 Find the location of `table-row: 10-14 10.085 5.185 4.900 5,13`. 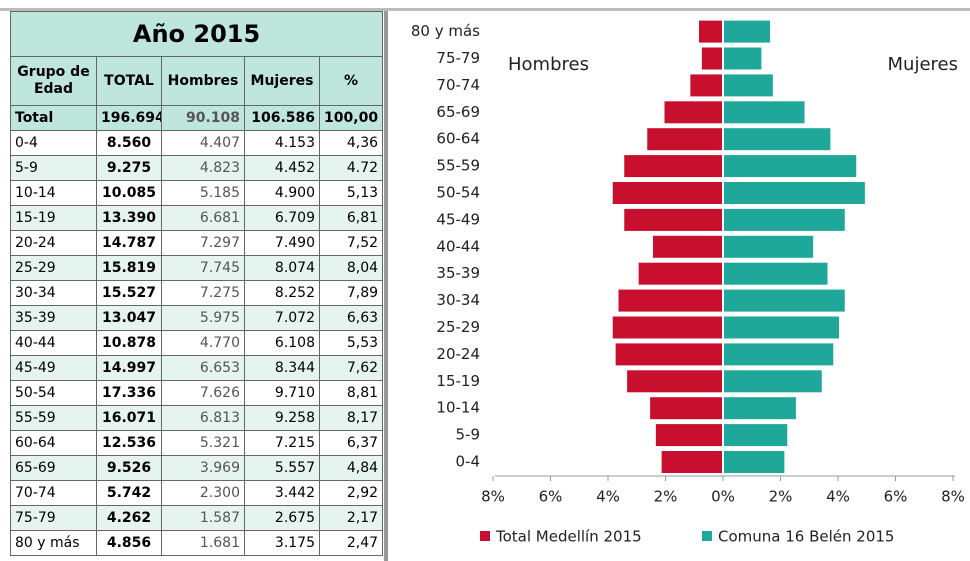

table-row: 10-14 10.085 5.185 4.900 5,13 is located at coordinates (197, 193).